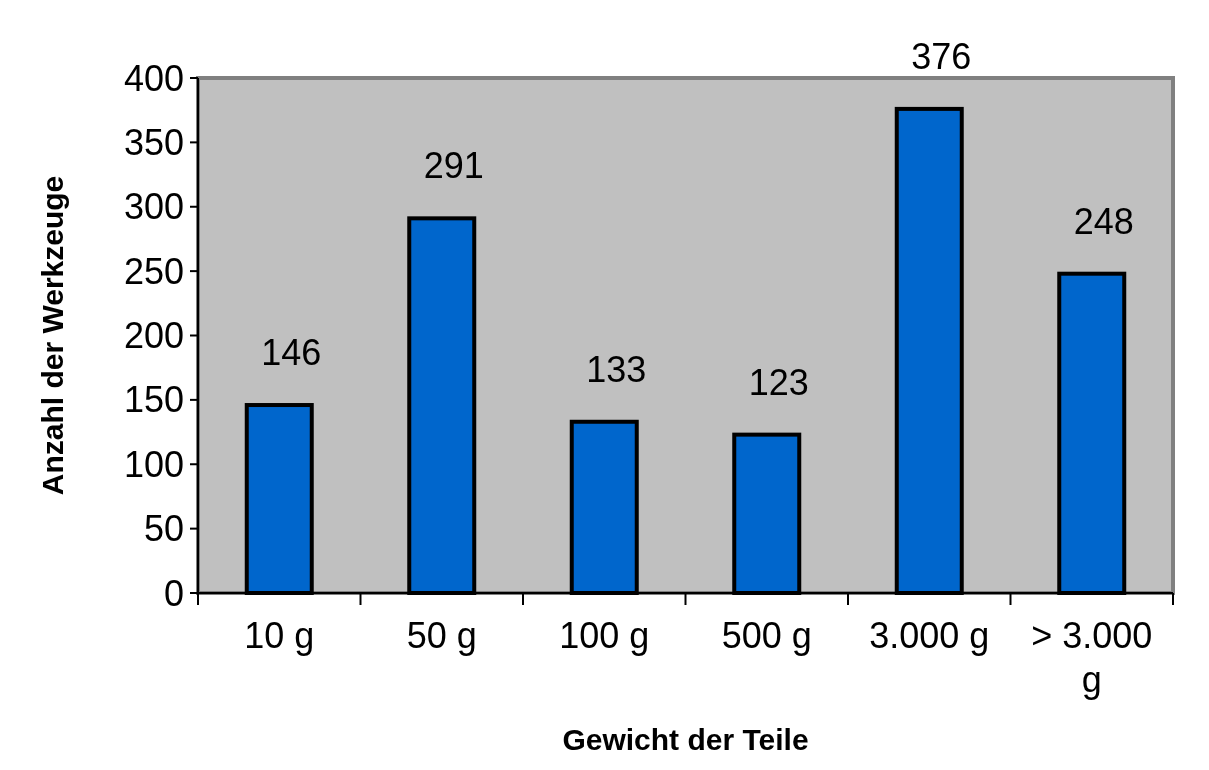  What do you see at coordinates (453, 166) in the screenshot?
I see `data-label: 291` at bounding box center [453, 166].